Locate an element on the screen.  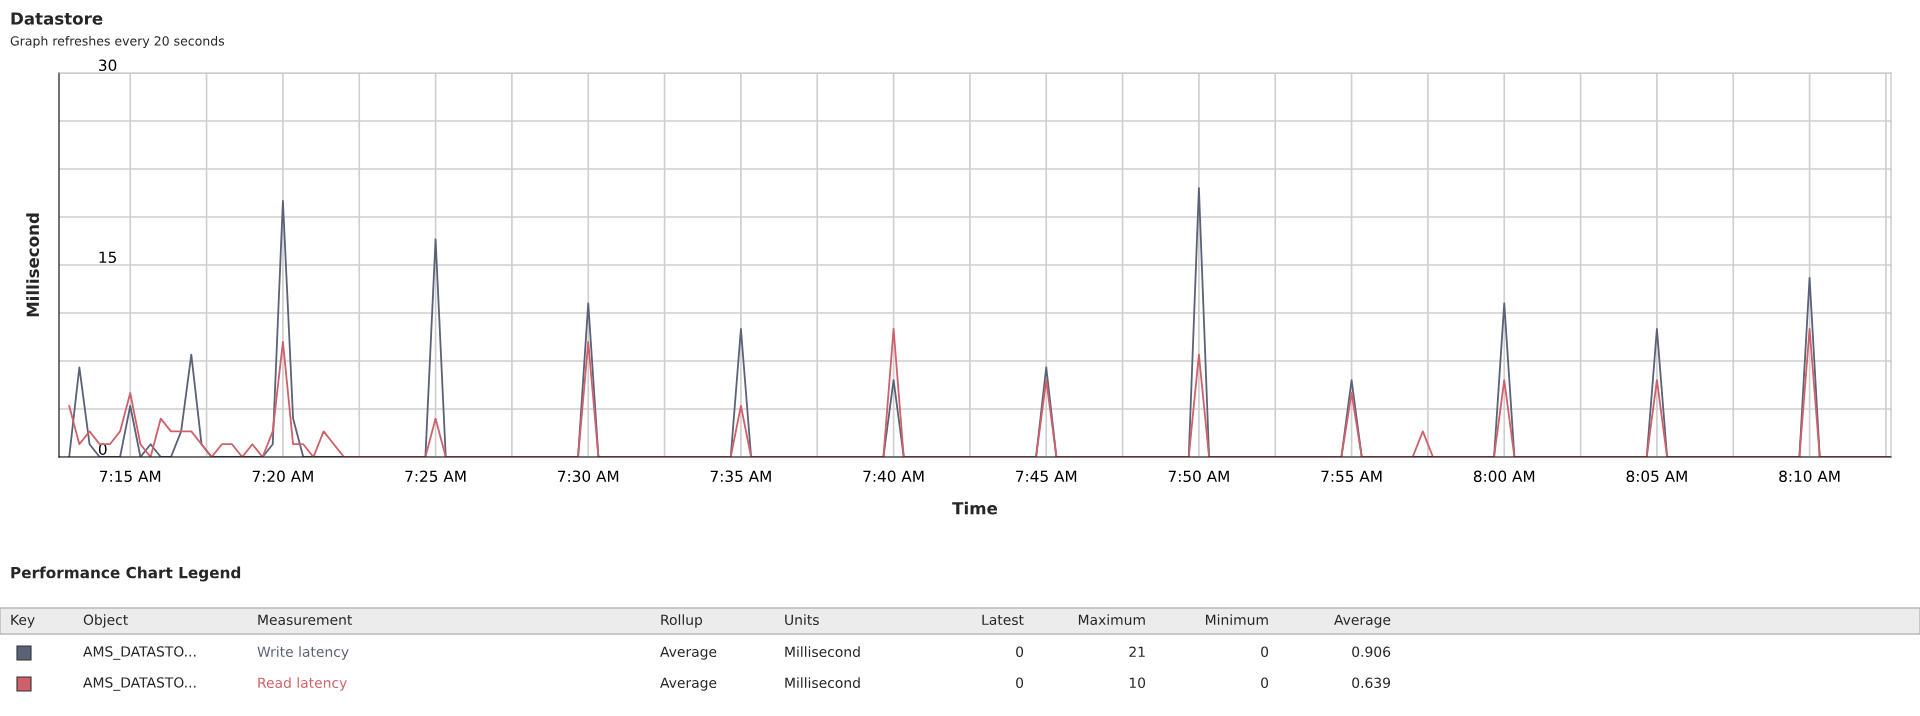
text: Object is located at coordinates (105, 621).